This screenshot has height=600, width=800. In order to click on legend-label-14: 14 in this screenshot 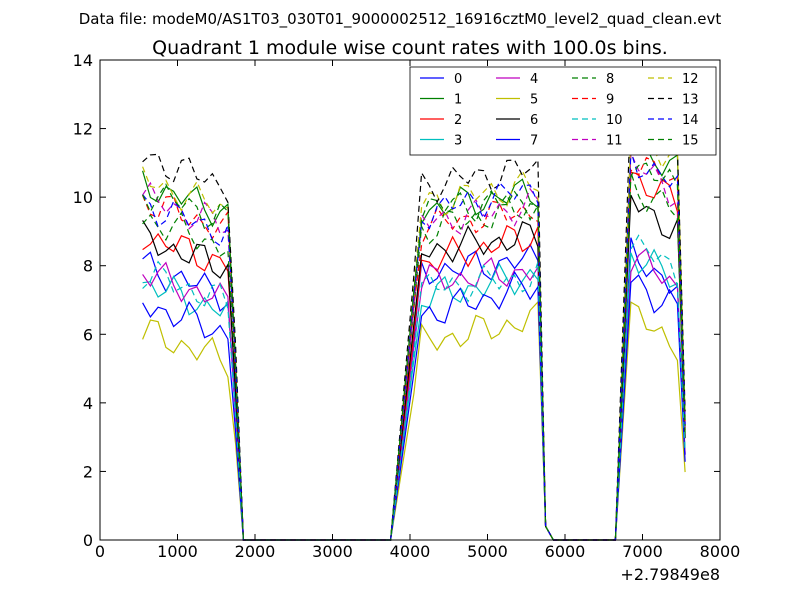, I will do `click(690, 120)`.